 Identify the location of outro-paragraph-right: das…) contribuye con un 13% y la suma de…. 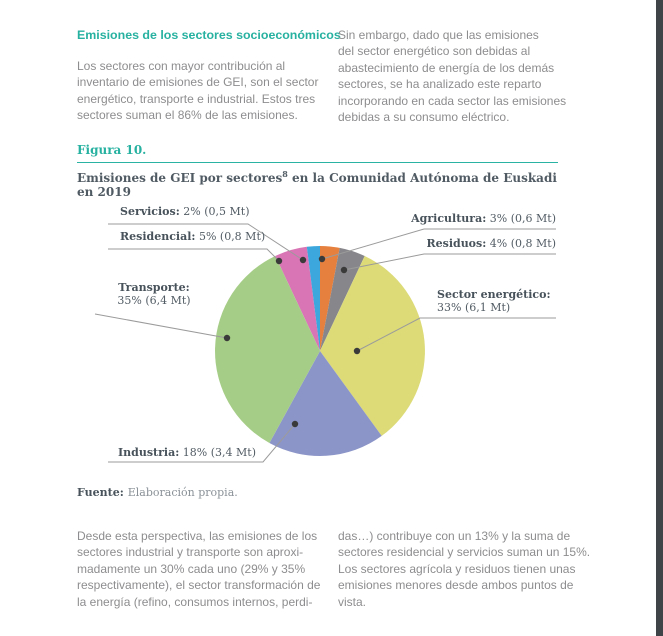
(464, 569).